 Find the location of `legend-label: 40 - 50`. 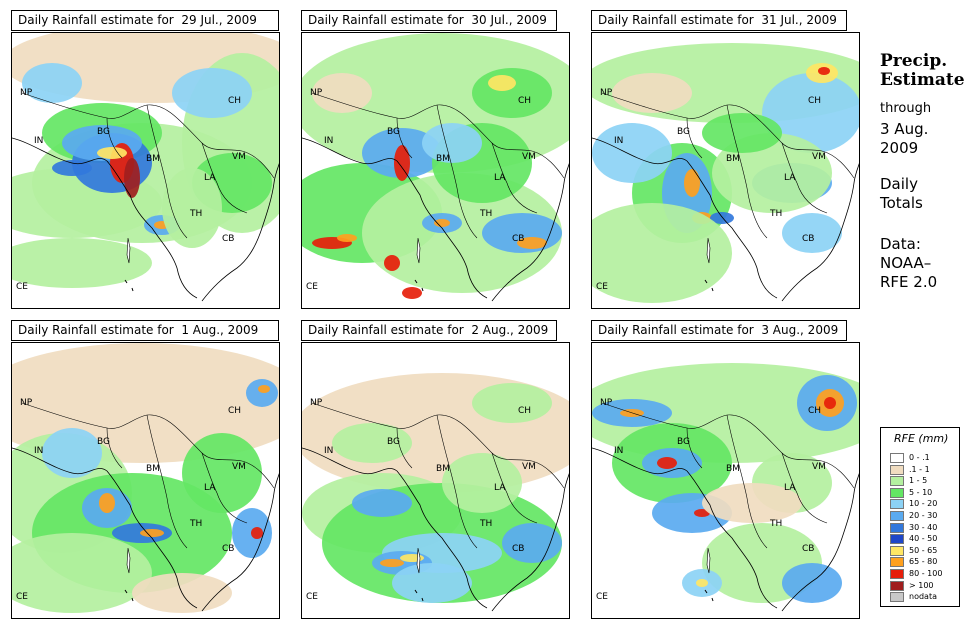

legend-label: 40 - 50 is located at coordinates (923, 539).